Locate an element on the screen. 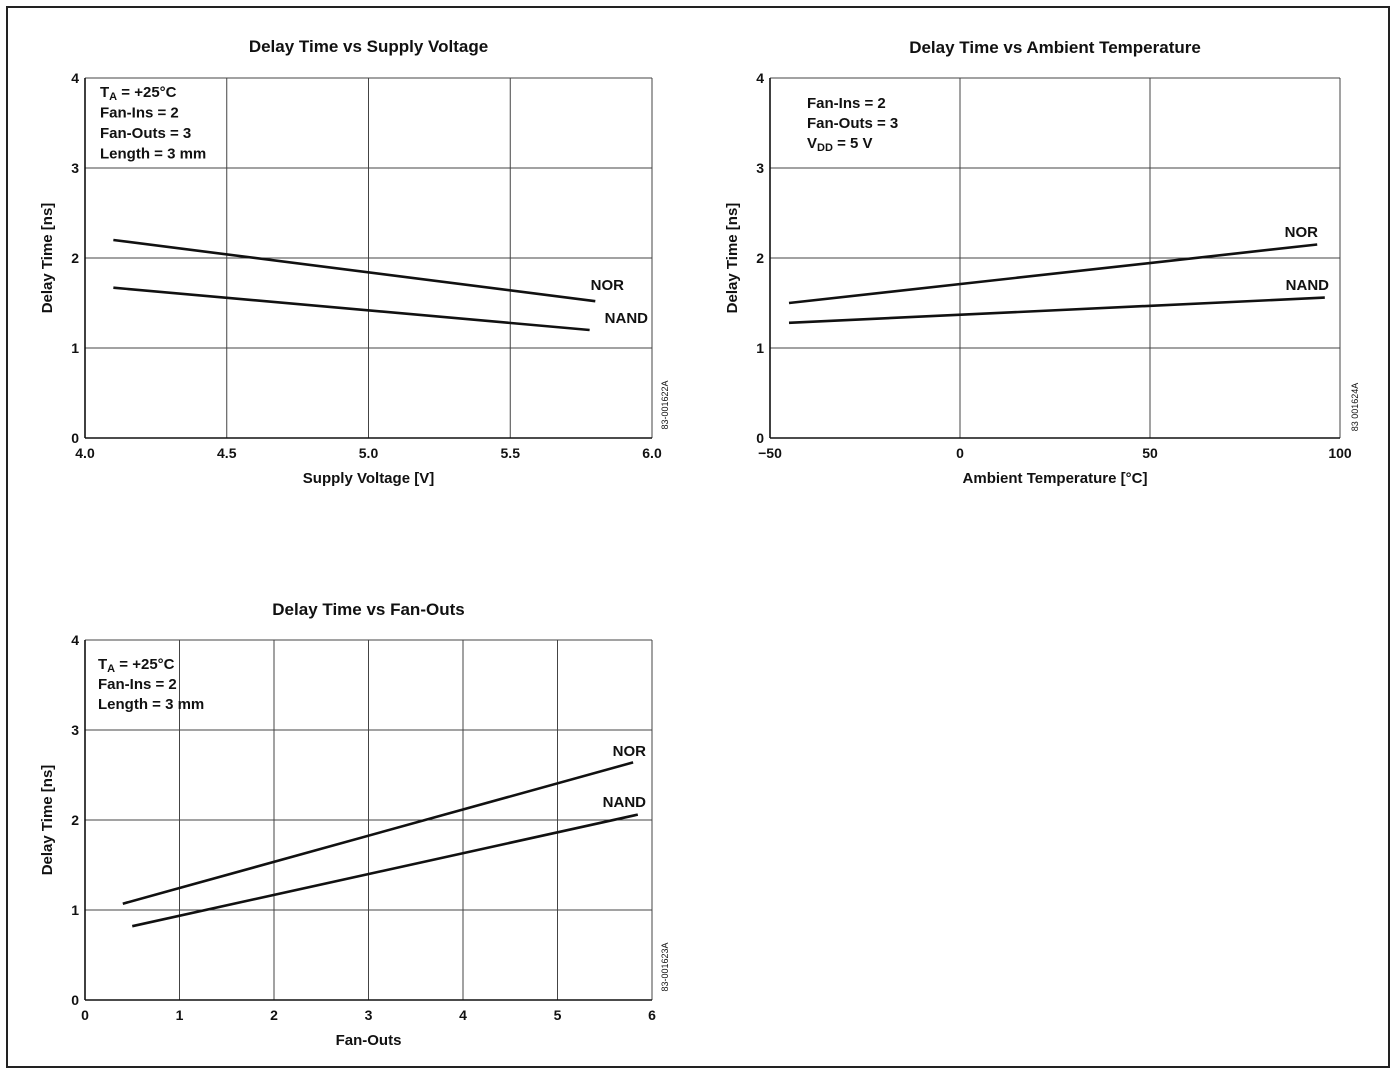  x-tick-label: 100 is located at coordinates (1340, 453).